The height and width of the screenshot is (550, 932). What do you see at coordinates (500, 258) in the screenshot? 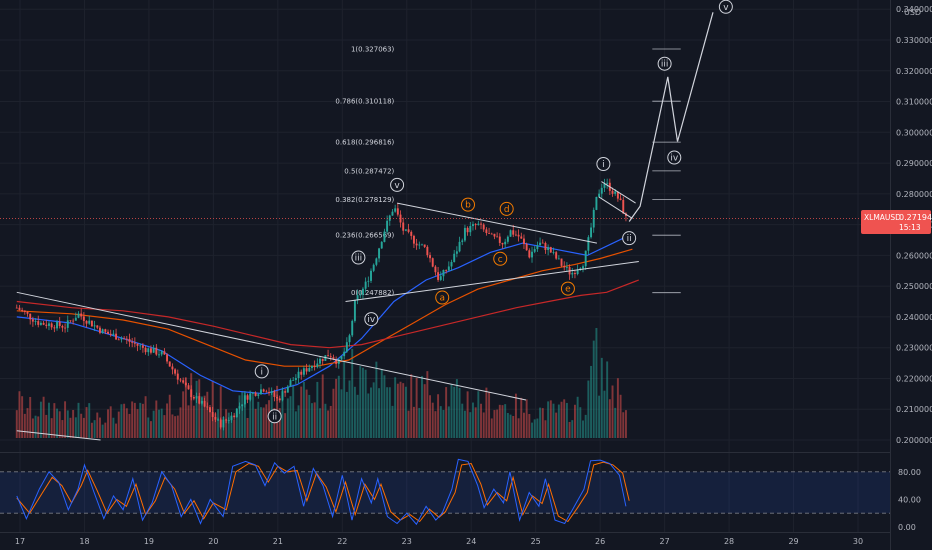
I see `wave-label: c` at bounding box center [500, 258].